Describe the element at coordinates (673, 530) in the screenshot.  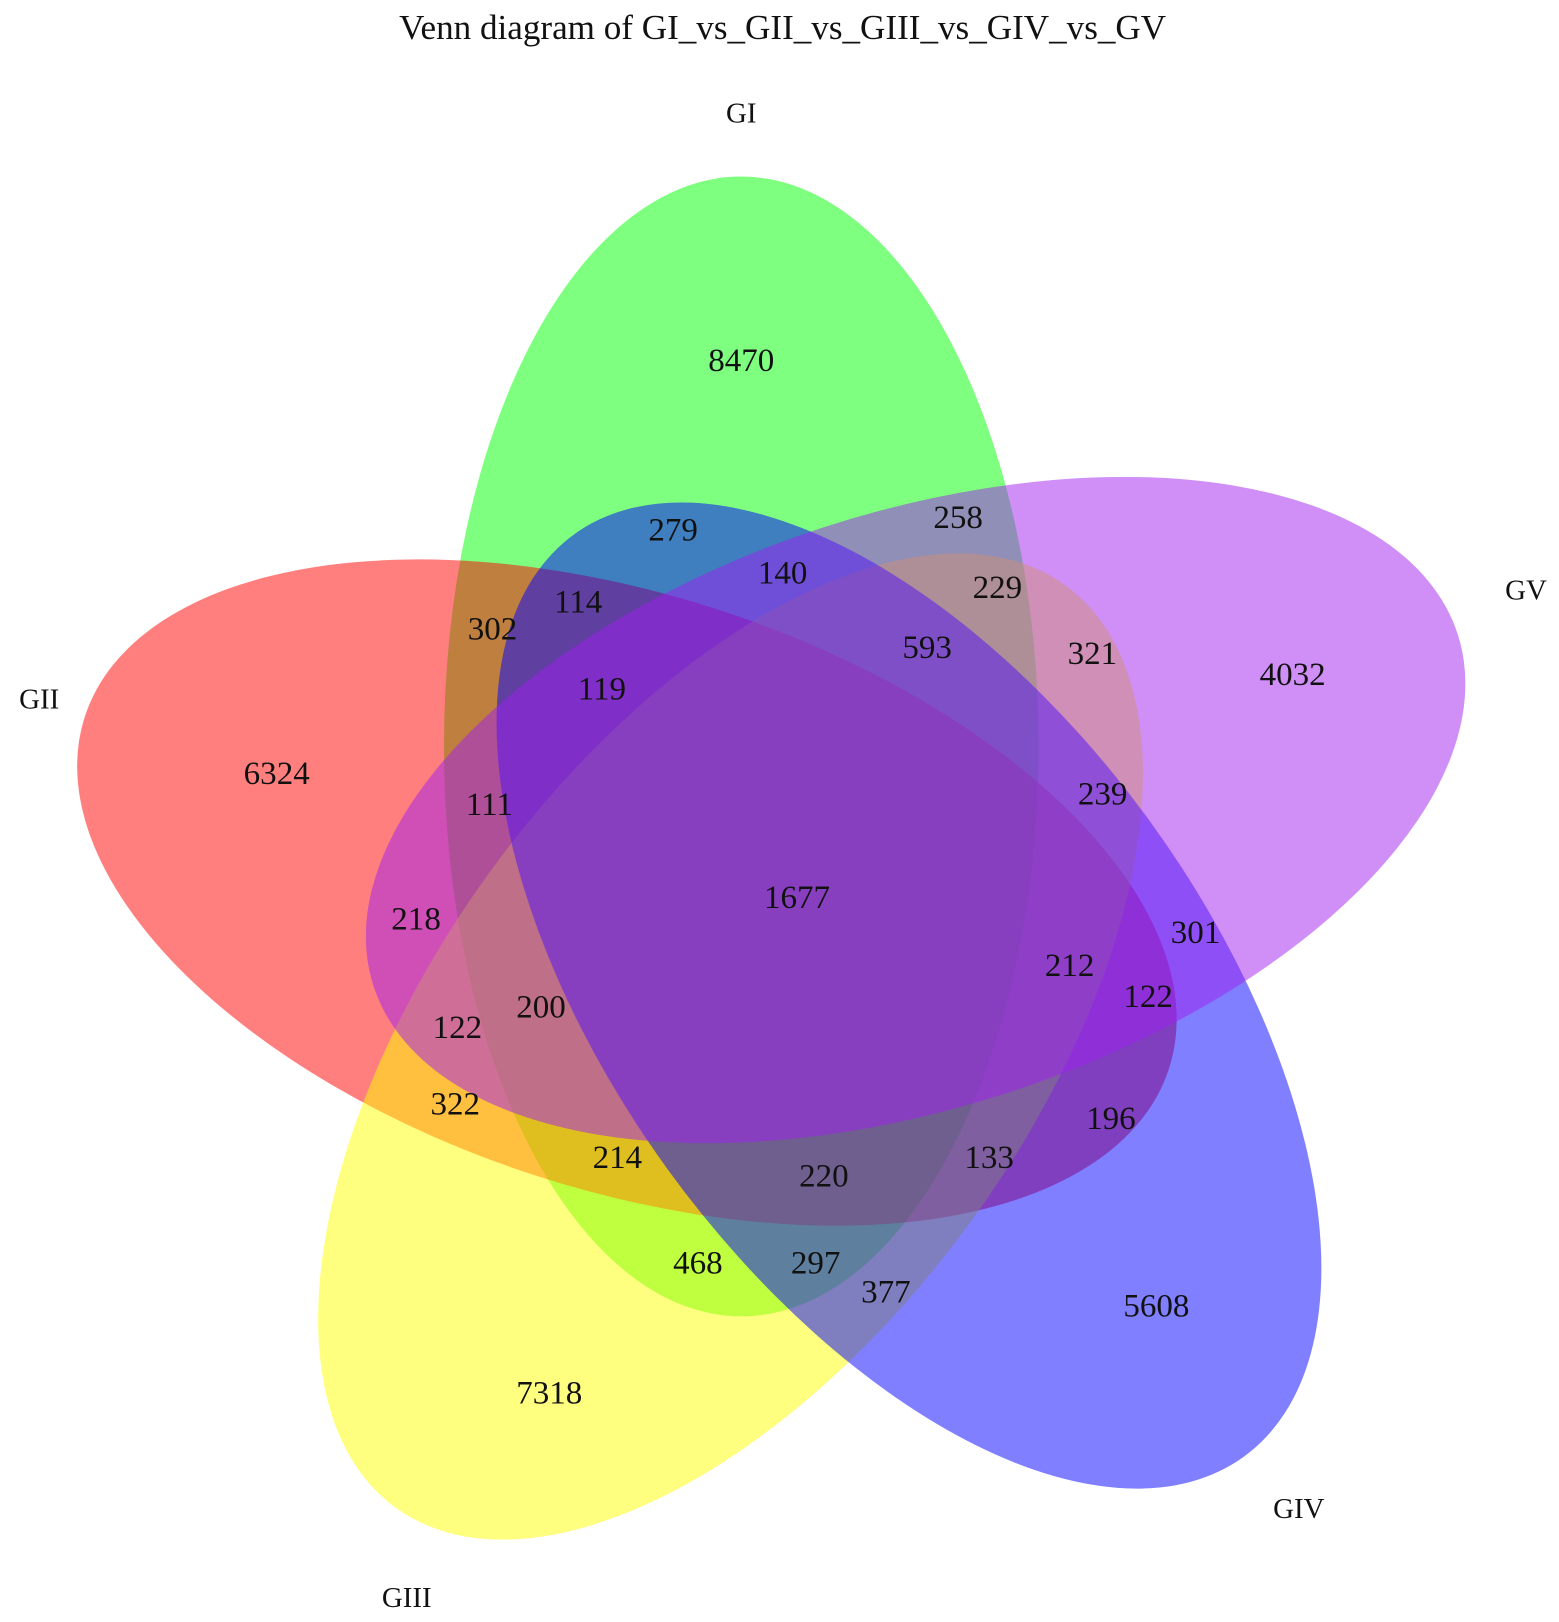
I see `region-count: 279` at that location.